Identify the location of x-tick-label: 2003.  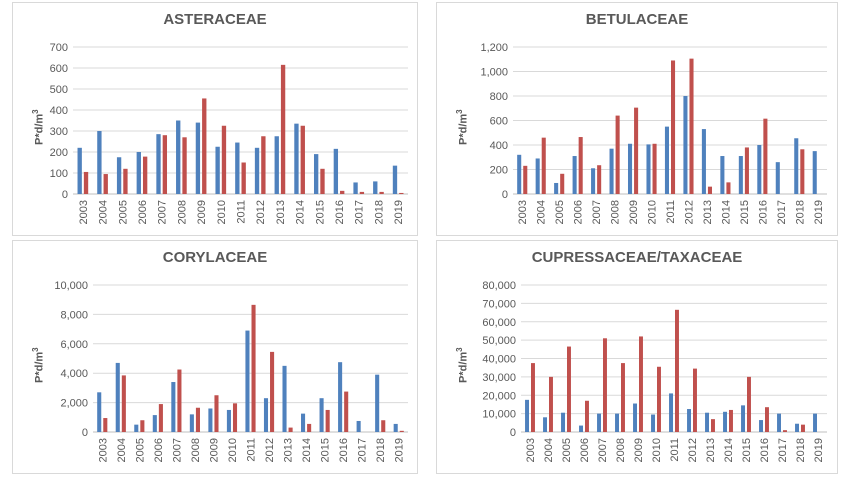
(531, 450).